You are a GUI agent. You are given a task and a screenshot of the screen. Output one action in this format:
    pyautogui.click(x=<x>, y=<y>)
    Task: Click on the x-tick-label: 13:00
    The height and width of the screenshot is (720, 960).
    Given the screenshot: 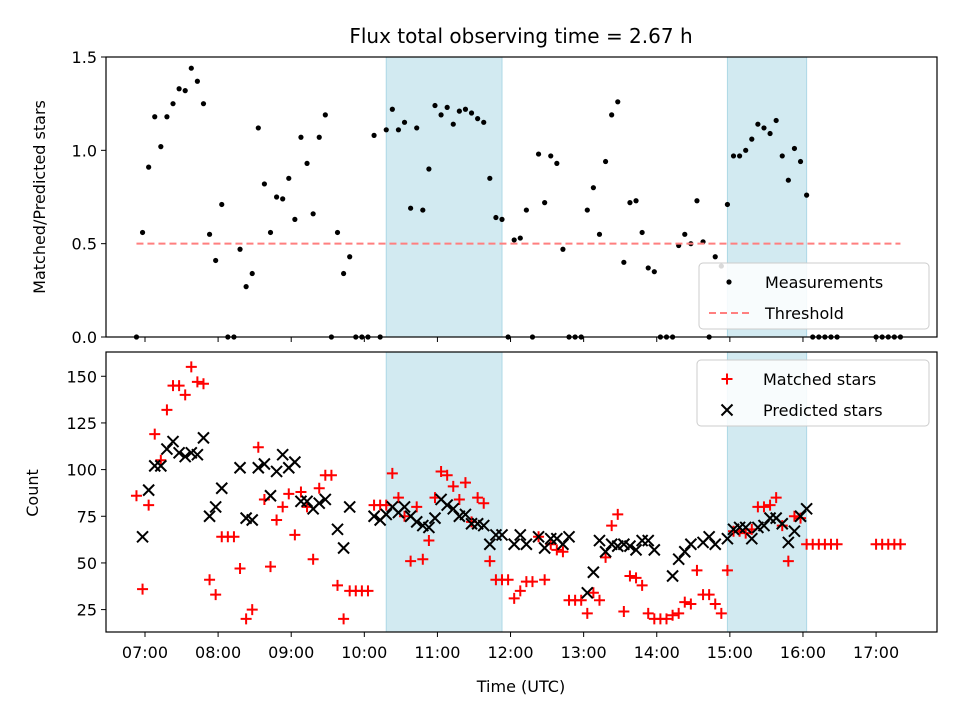 What is the action you would take?
    pyautogui.click(x=584, y=652)
    